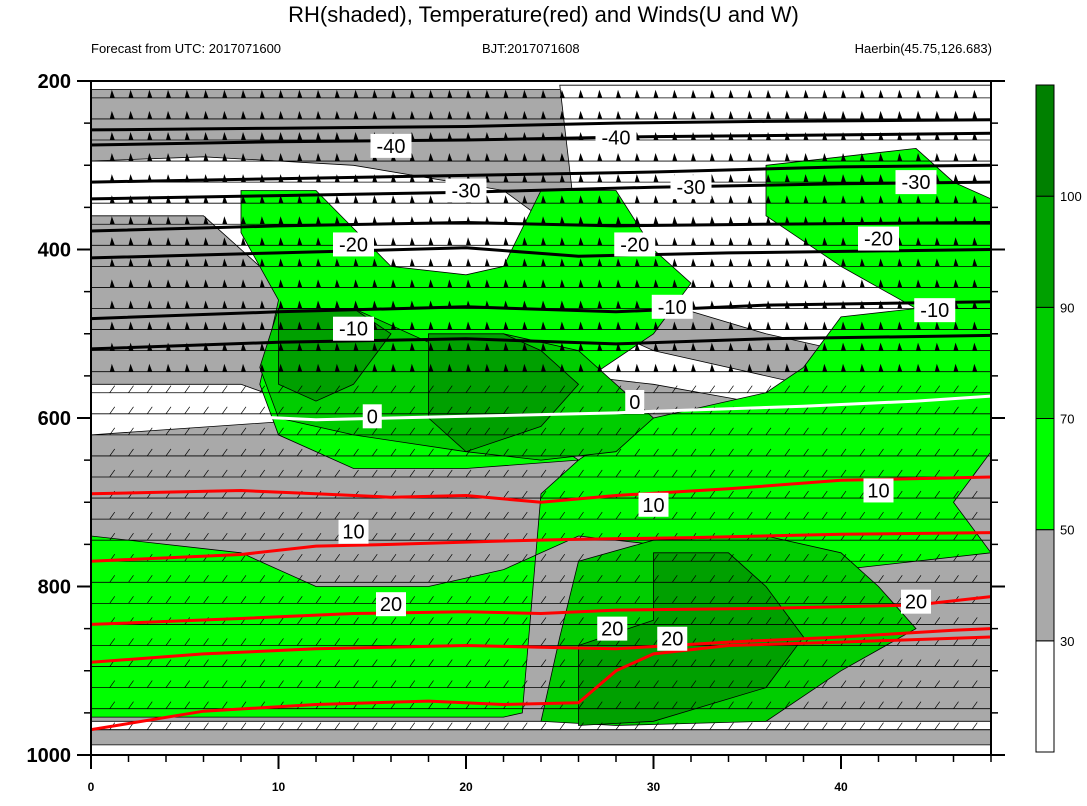 The height and width of the screenshot is (806, 1087). What do you see at coordinates (372, 416) in the screenshot?
I see `contour-label-11: 0` at bounding box center [372, 416].